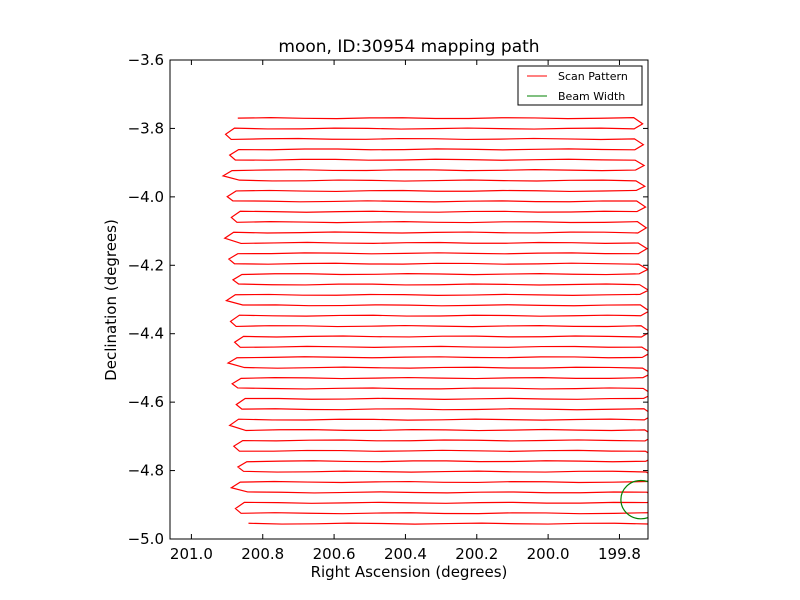 The width and height of the screenshot is (800, 600). What do you see at coordinates (334, 554) in the screenshot?
I see `x-tick-label: 200.6` at bounding box center [334, 554].